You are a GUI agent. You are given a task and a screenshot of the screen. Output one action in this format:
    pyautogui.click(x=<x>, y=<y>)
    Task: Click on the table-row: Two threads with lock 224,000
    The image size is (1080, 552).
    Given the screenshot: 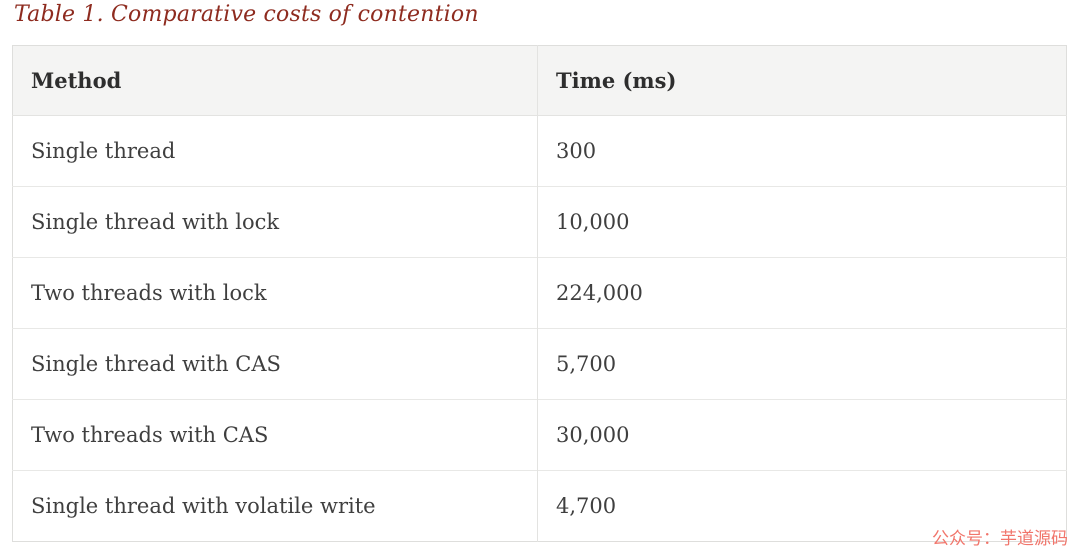 What is the action you would take?
    pyautogui.click(x=539, y=293)
    